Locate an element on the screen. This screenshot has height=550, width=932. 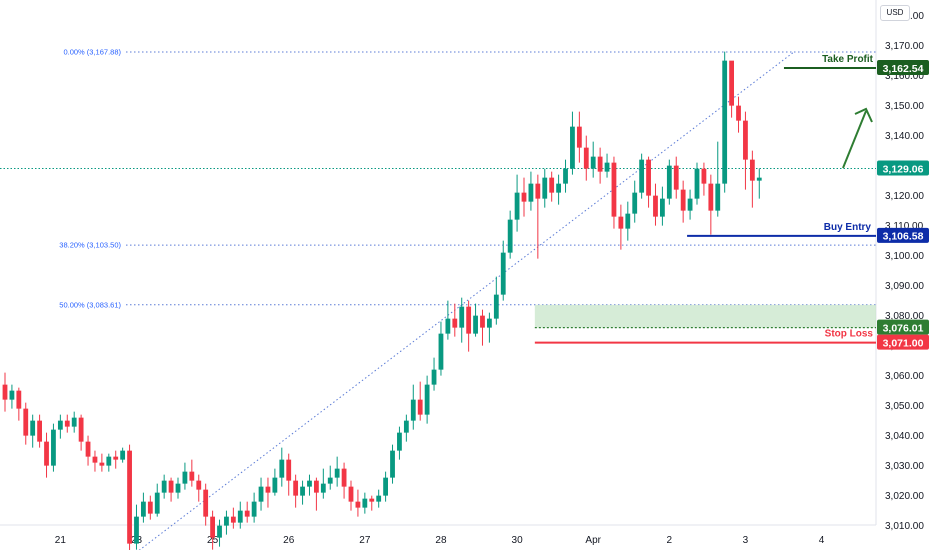
y-tick-label: 3,110.00 is located at coordinates (904, 226).